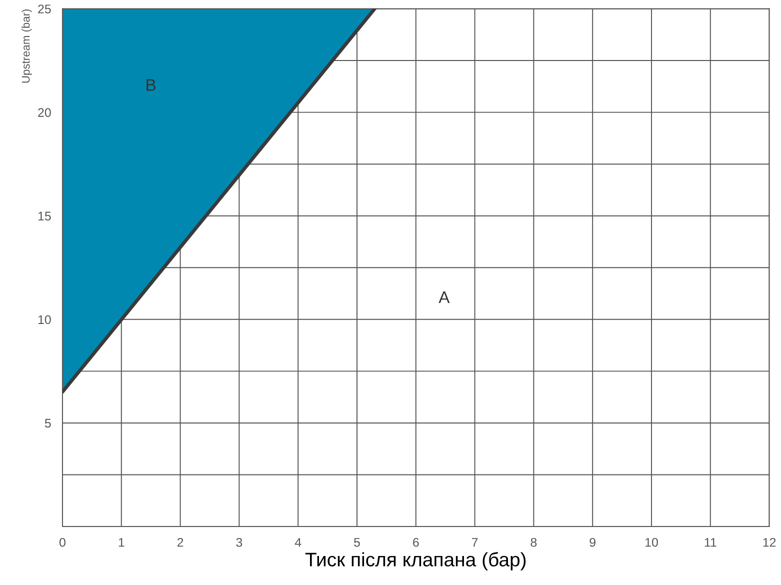 The image size is (781, 585). I want to click on x-tick-label: 0, so click(62, 542).